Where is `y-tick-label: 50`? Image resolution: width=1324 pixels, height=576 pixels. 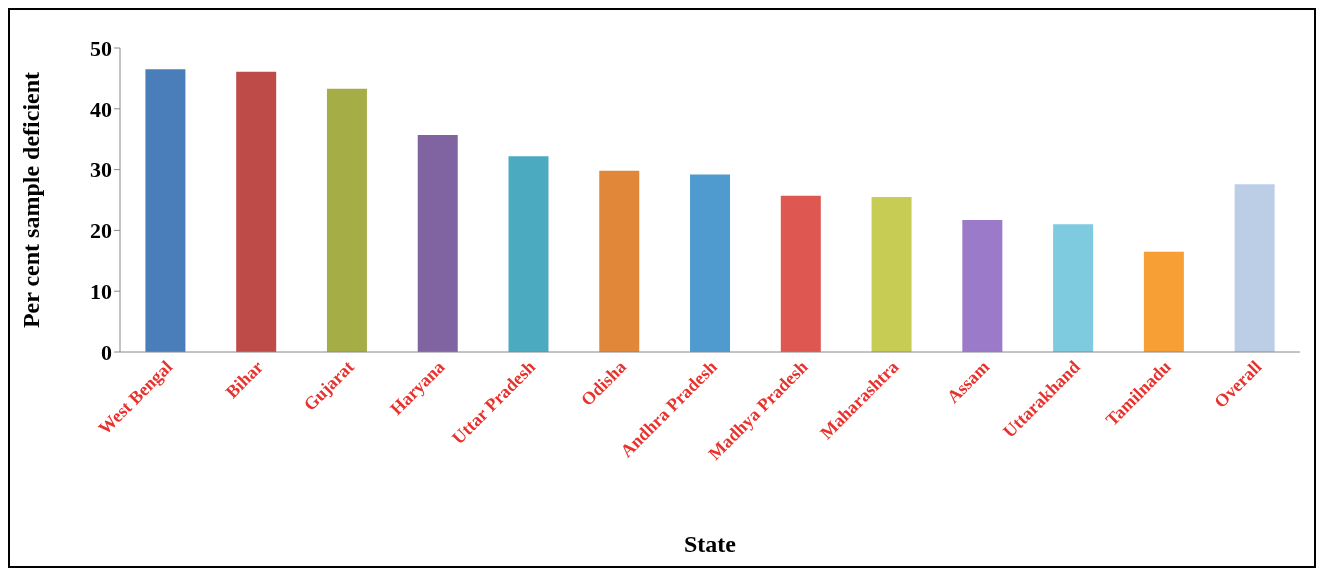 y-tick-label: 50 is located at coordinates (101, 48).